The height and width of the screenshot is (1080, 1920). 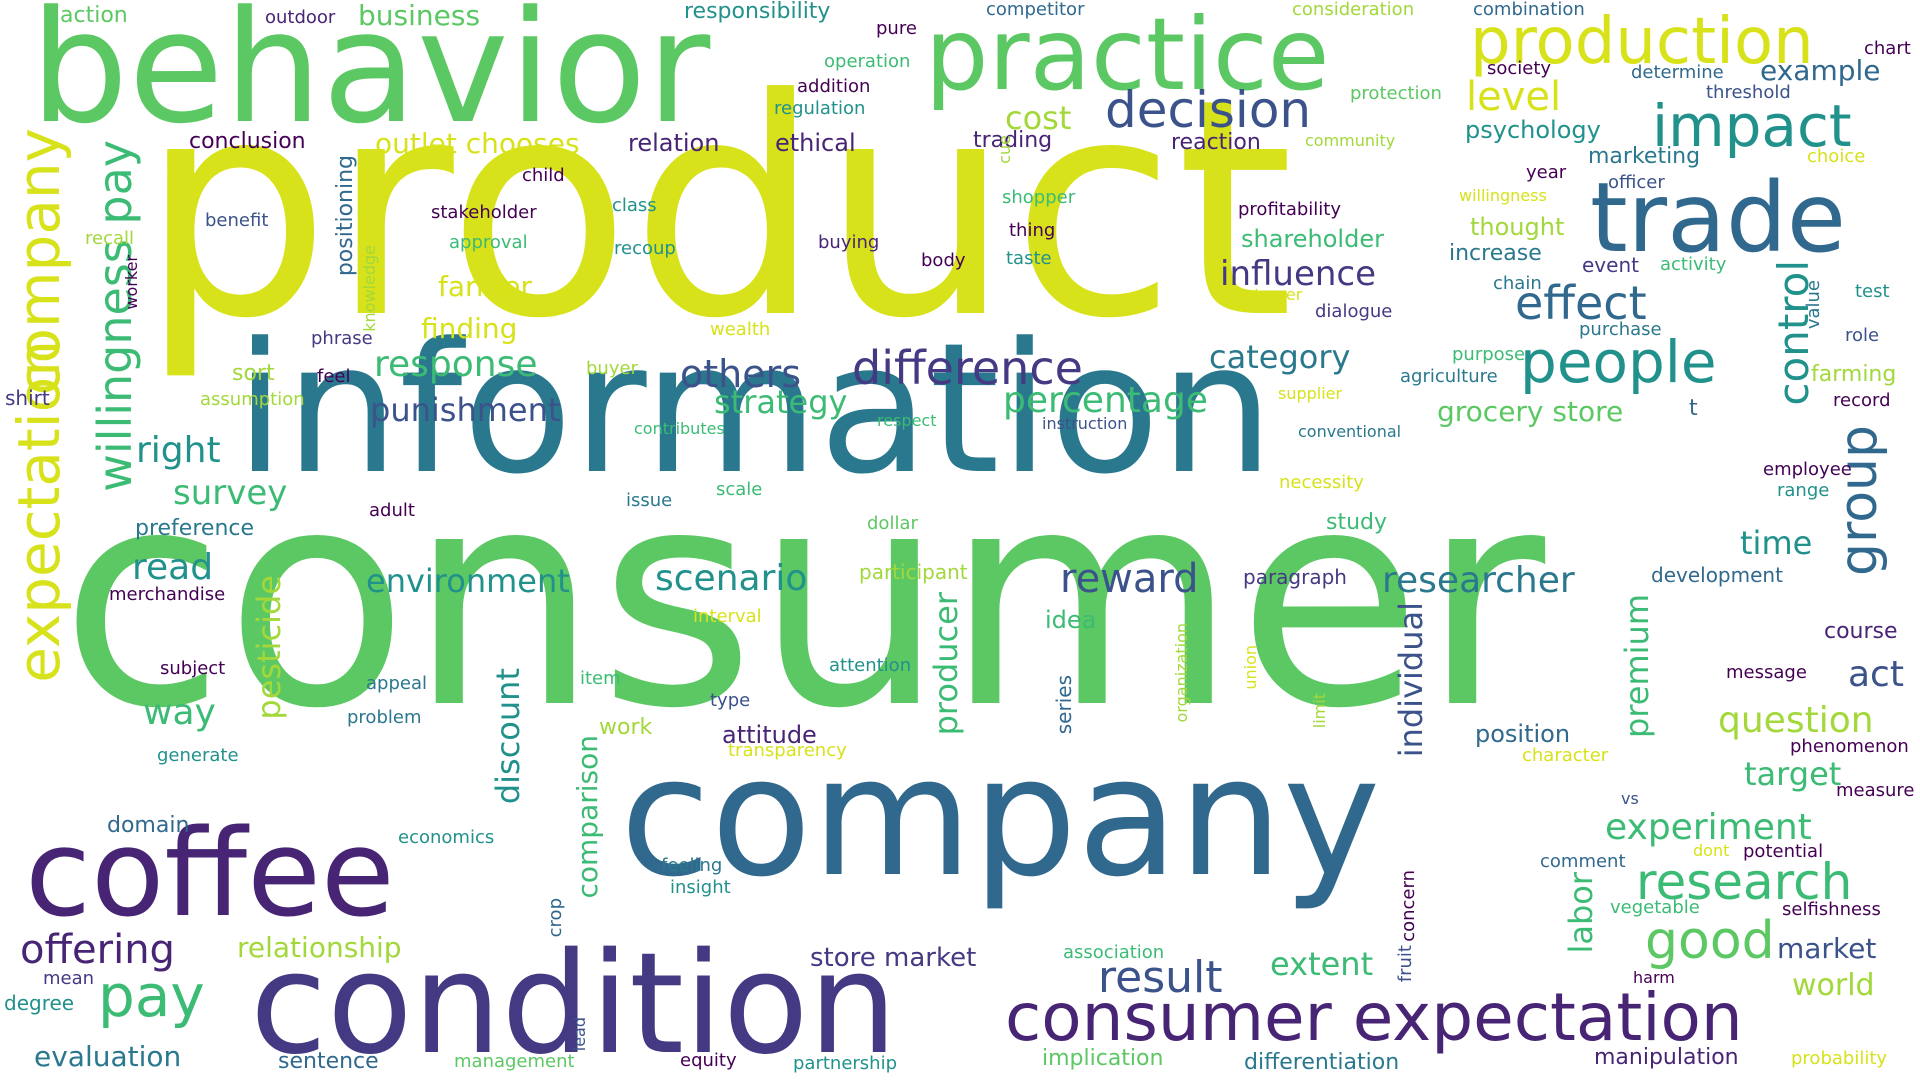 What do you see at coordinates (849, 242) in the screenshot?
I see `cloud-word: buying` at bounding box center [849, 242].